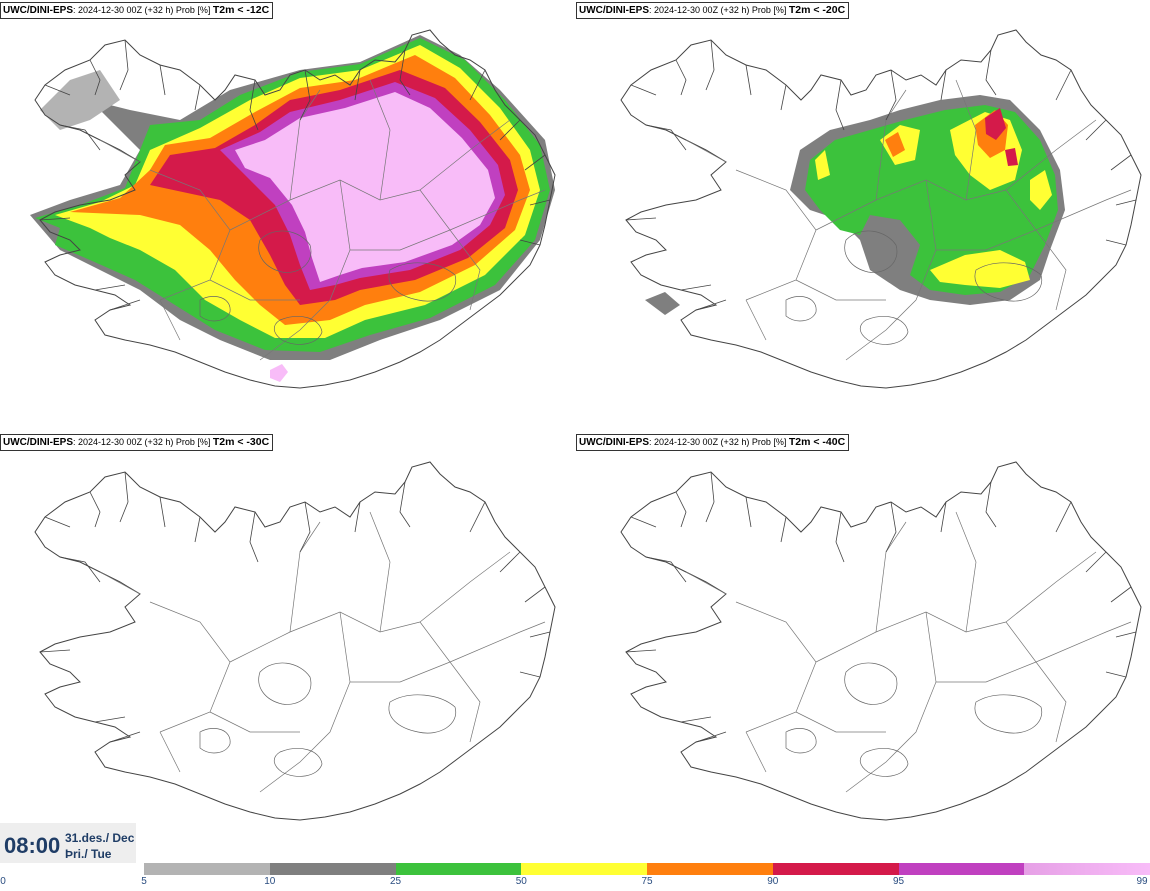 Image resolution: width=1150 pixels, height=891 pixels. What do you see at coordinates (817, 442) in the screenshot?
I see `variable-label: T2m < -40C` at bounding box center [817, 442].